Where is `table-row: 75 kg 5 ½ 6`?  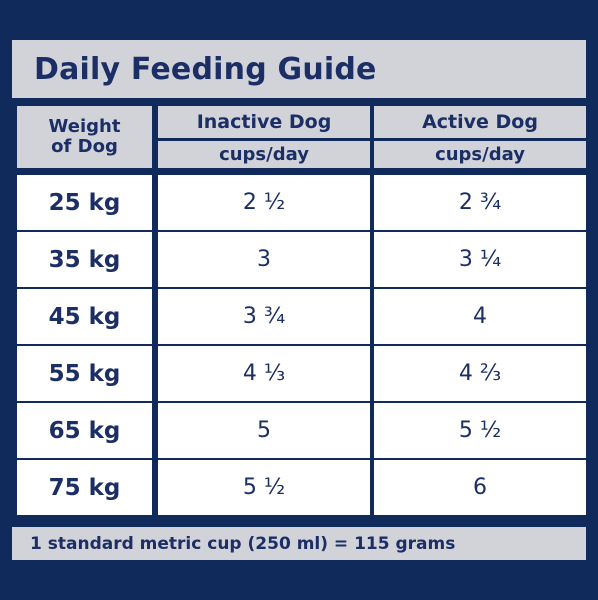 table-row: 75 kg 5 ½ 6 is located at coordinates (301, 487).